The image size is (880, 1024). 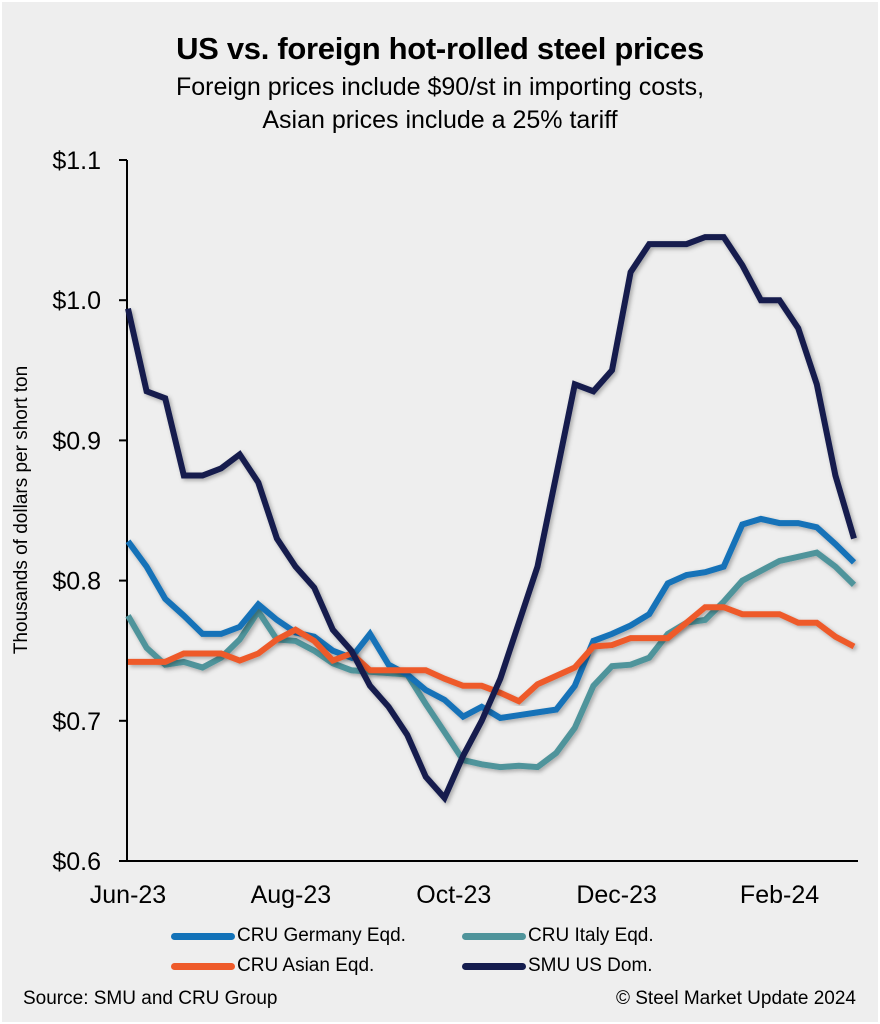 I want to click on legend-item-germany: CRU Germany Eqd., so click(x=288, y=936).